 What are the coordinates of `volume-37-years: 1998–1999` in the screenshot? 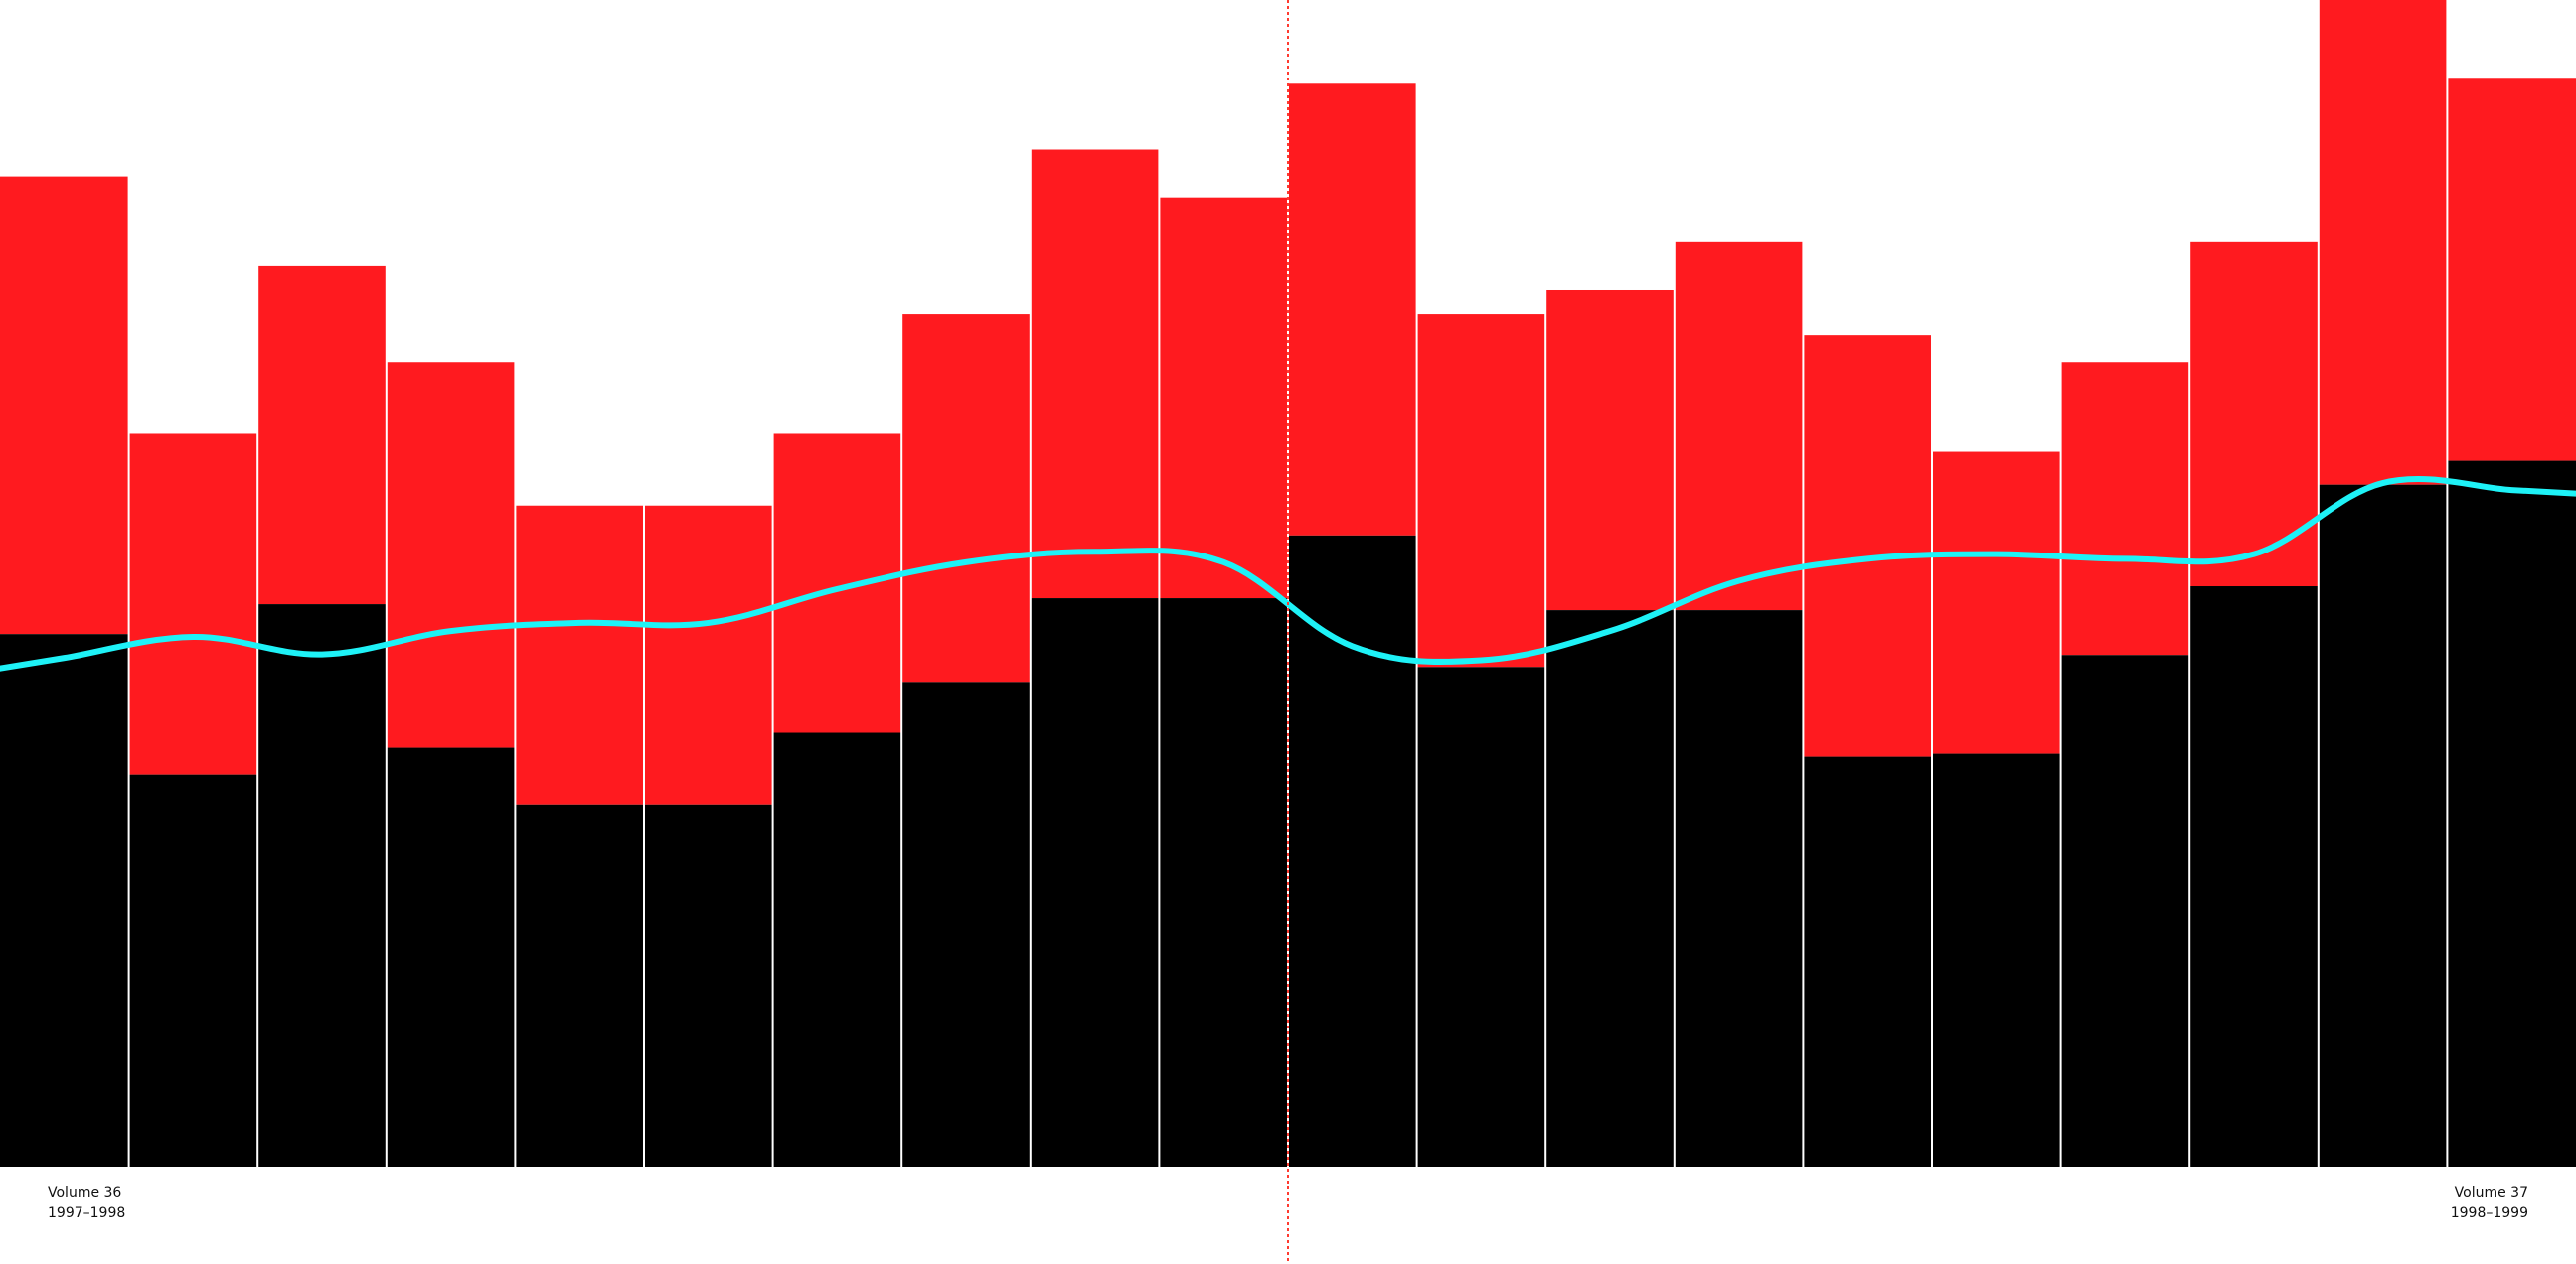 It's located at (2489, 1213).